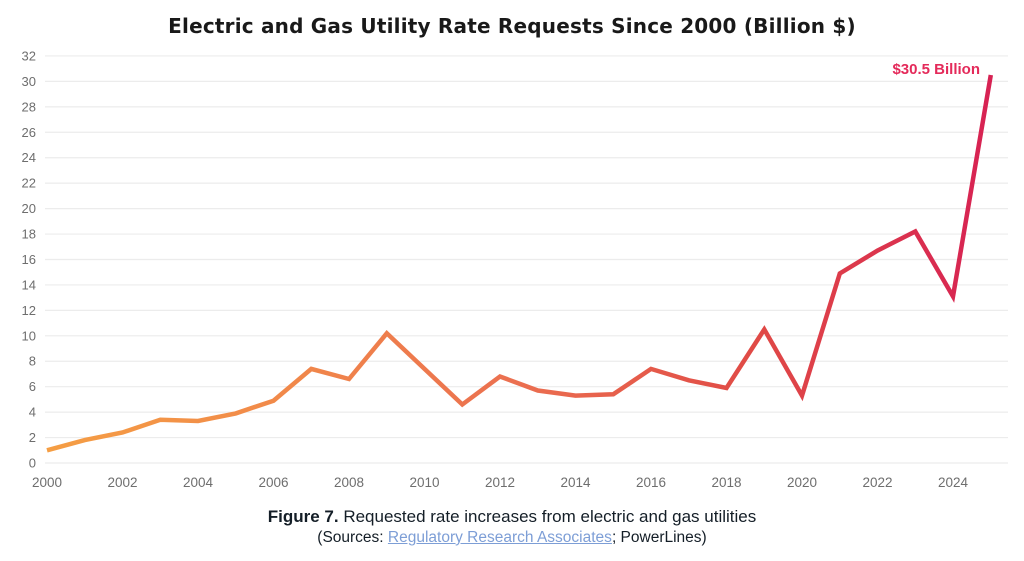 Image resolution: width=1024 pixels, height=561 pixels. I want to click on x-axis-tick: 2014, so click(575, 482).